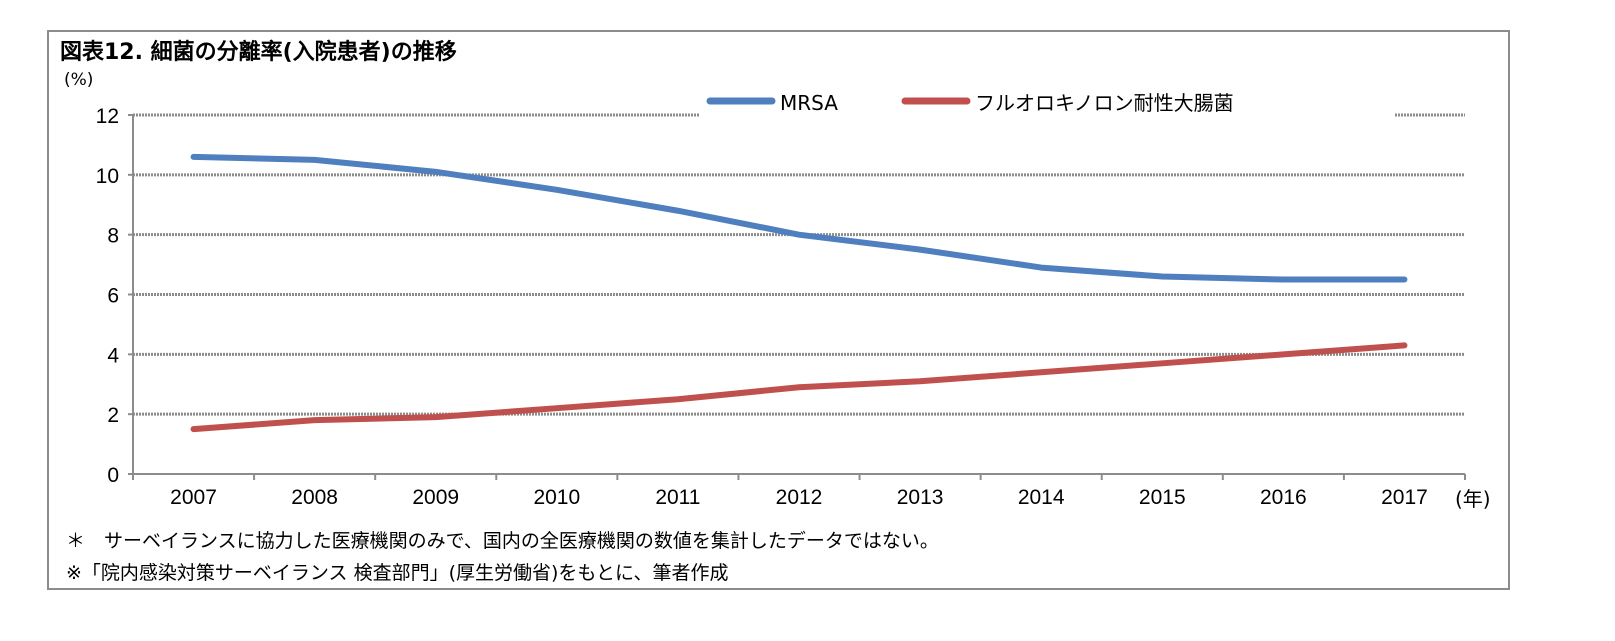 This screenshot has height=641, width=1615. What do you see at coordinates (397, 573) in the screenshot?
I see `footnote-2: ※「院内感染対策サーベイランス 検査部門」(厚生労働省)をもとに、筆者作成` at bounding box center [397, 573].